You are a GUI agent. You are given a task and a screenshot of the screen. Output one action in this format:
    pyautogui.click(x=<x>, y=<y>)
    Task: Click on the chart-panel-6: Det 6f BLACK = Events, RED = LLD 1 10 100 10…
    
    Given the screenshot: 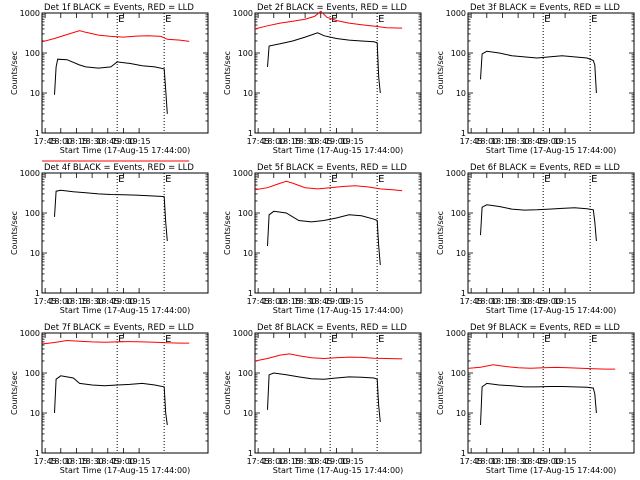 What is the action you would take?
    pyautogui.click(x=535, y=239)
    